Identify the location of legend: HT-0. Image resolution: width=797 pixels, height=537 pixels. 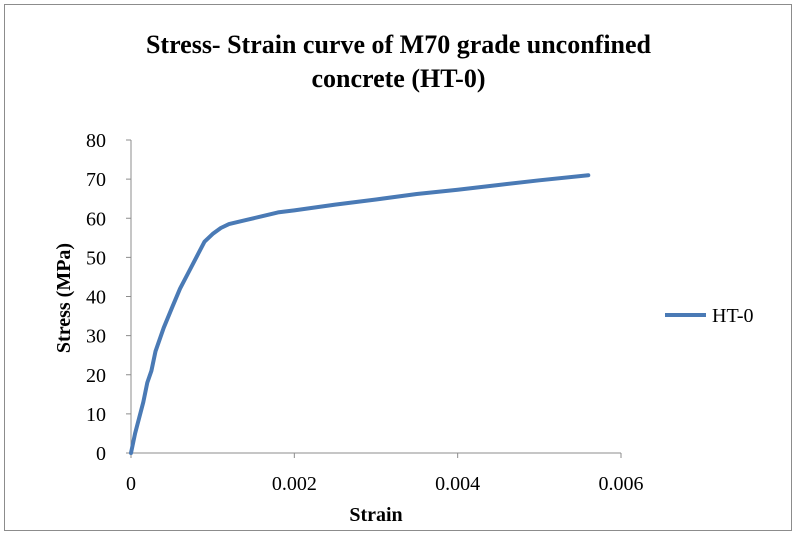
(709, 316).